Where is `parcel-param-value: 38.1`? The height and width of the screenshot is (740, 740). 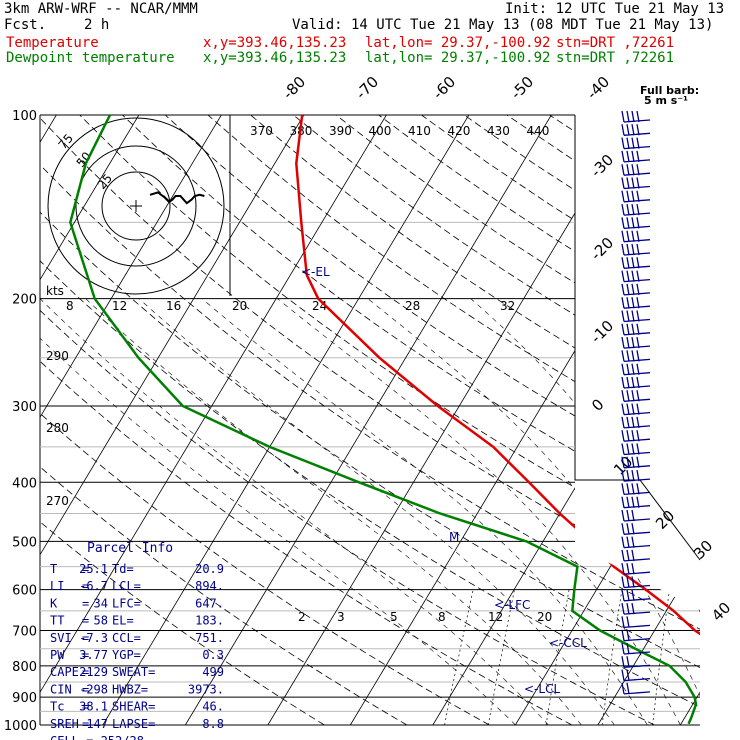
parcel-param-value: 38.1 is located at coordinates (93, 707).